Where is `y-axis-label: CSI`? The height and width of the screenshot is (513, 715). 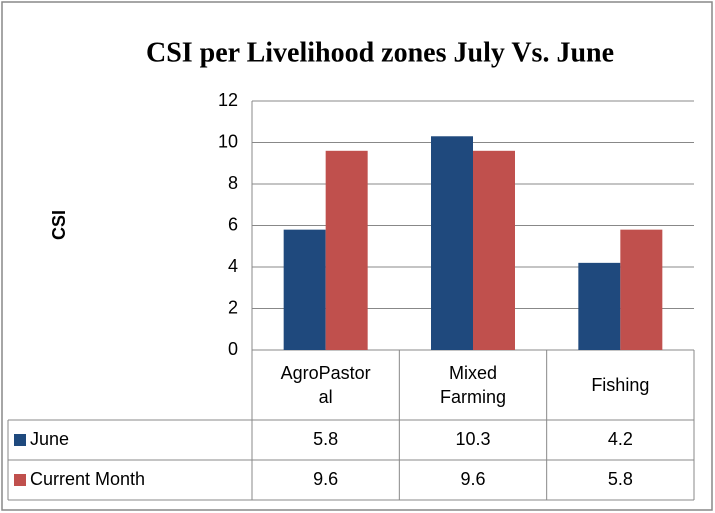 y-axis-label: CSI is located at coordinates (59, 225).